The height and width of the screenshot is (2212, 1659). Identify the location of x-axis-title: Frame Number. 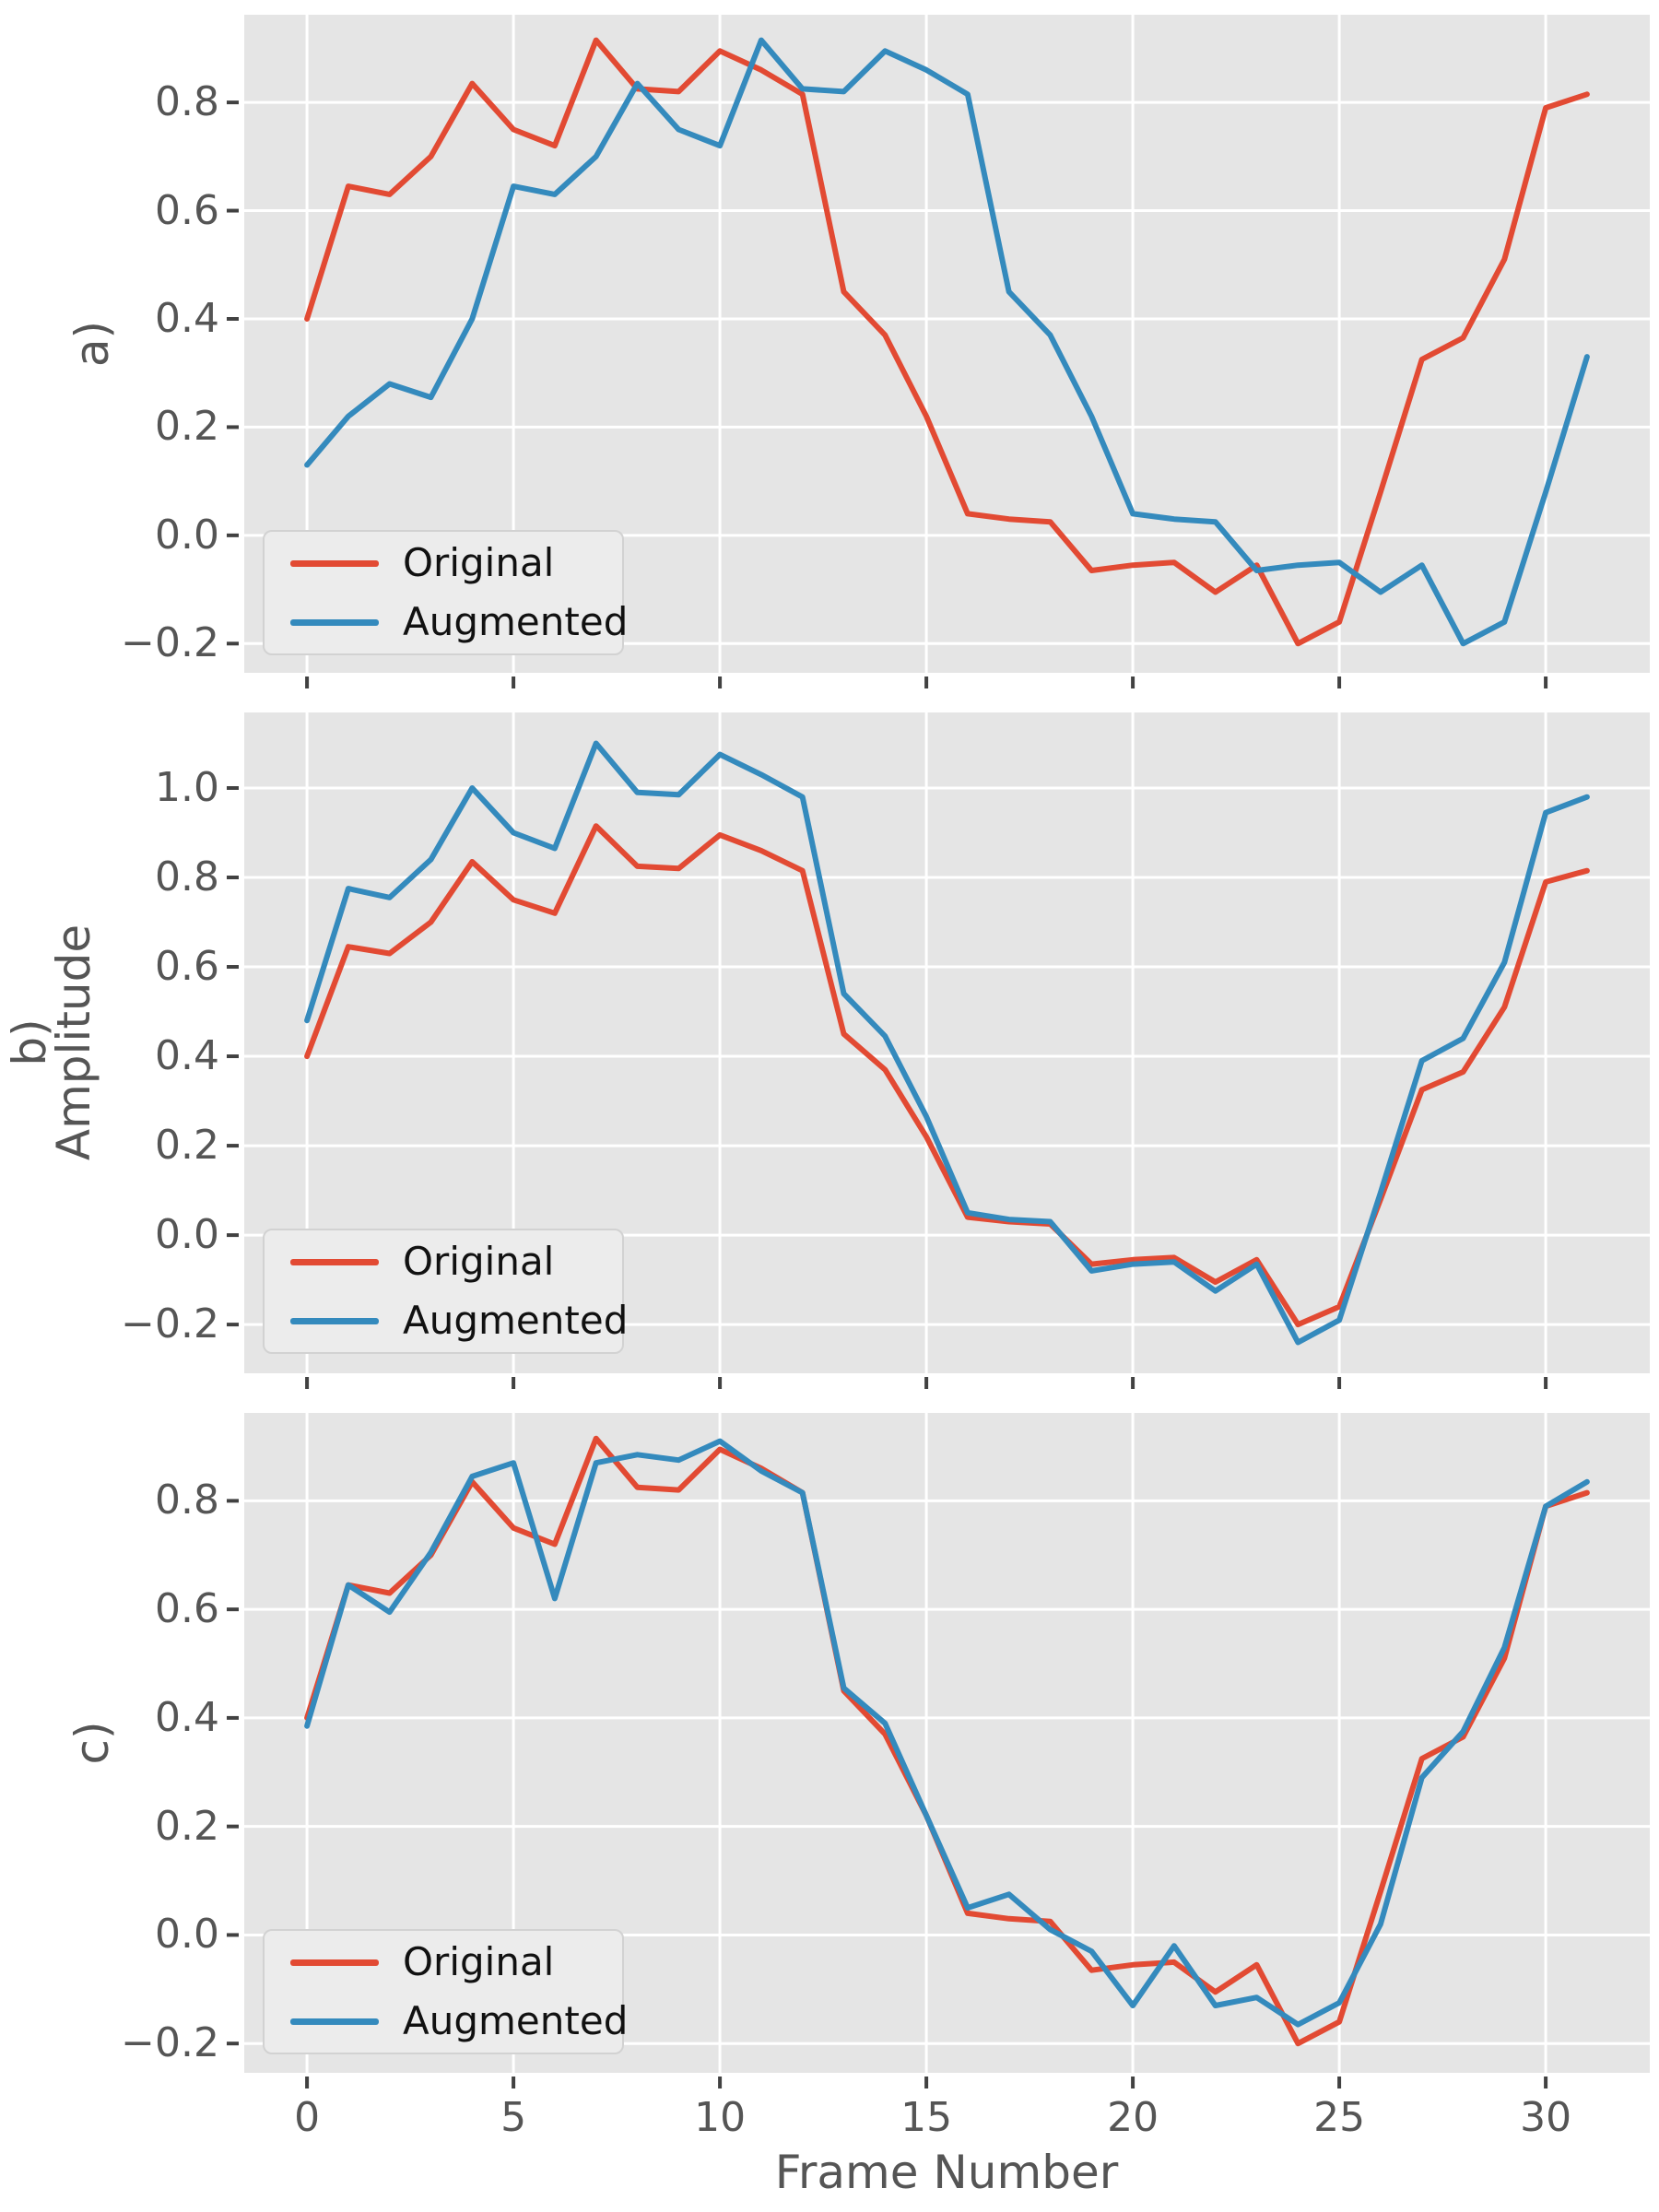
(946, 2172).